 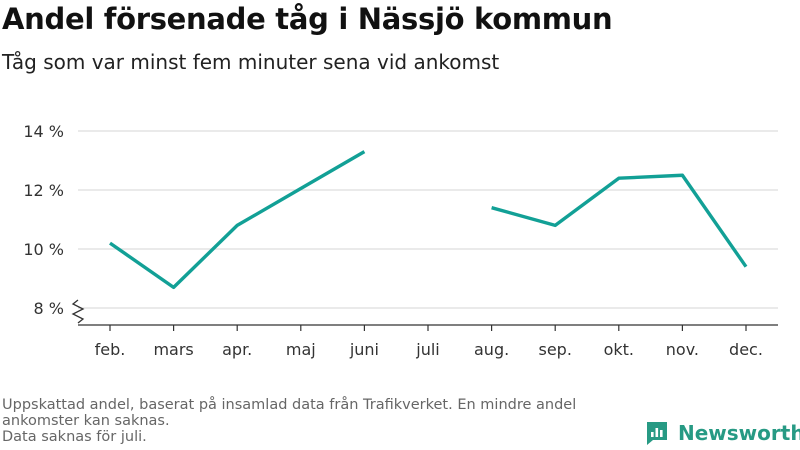 I want to click on x-tick-label: apr., so click(x=237, y=349).